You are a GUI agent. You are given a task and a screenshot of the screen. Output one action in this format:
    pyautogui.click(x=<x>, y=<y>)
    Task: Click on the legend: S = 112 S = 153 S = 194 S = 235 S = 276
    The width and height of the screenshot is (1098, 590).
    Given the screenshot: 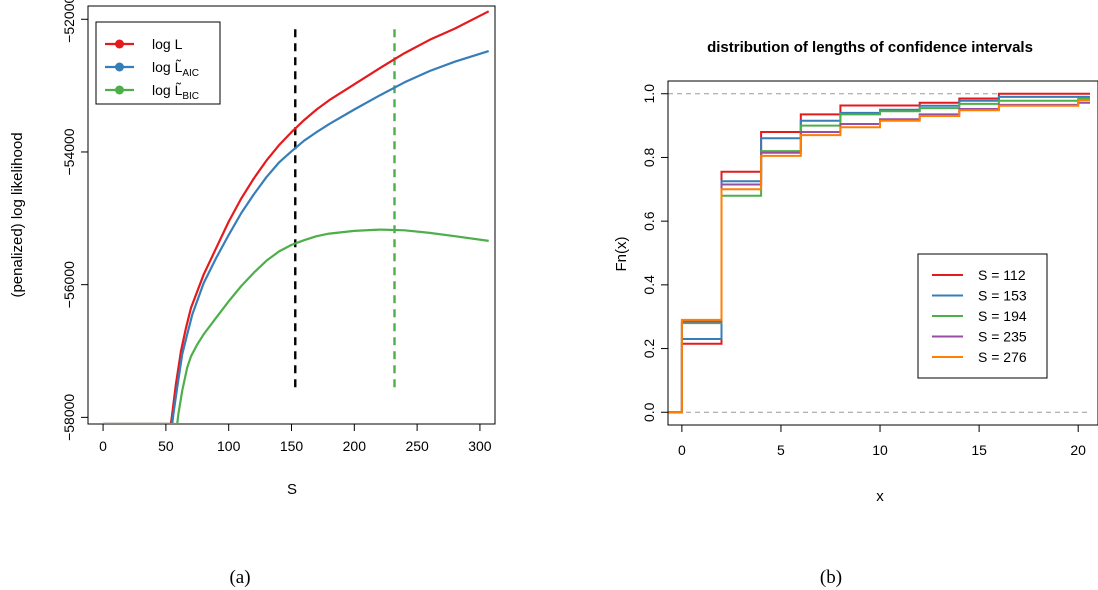 What is the action you would take?
    pyautogui.click(x=982, y=316)
    